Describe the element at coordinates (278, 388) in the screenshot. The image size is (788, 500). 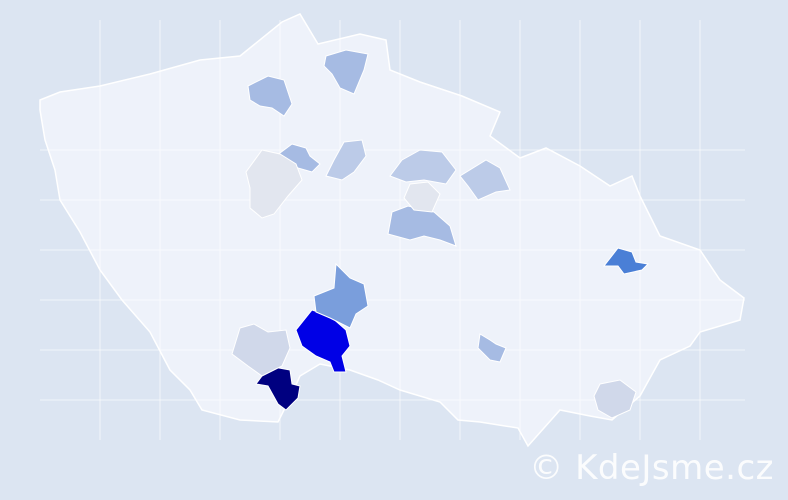
I see `district-highest` at that location.